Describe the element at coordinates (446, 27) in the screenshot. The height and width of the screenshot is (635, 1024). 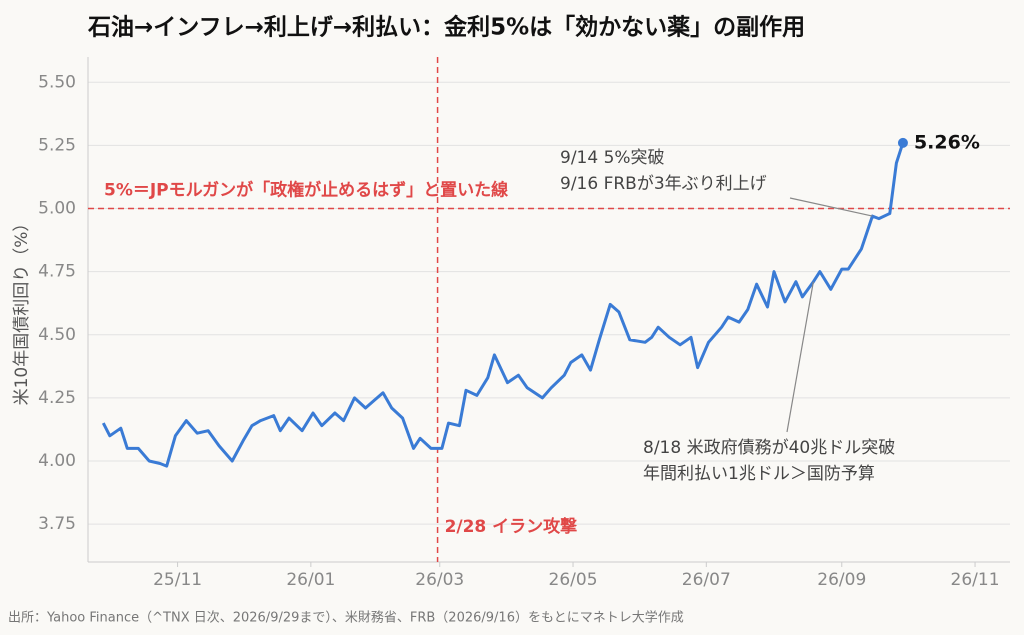
I see `chart-title: 石油→インフレ→利上げ→利払い：金利5%は「効かない薬」の副作用` at that location.